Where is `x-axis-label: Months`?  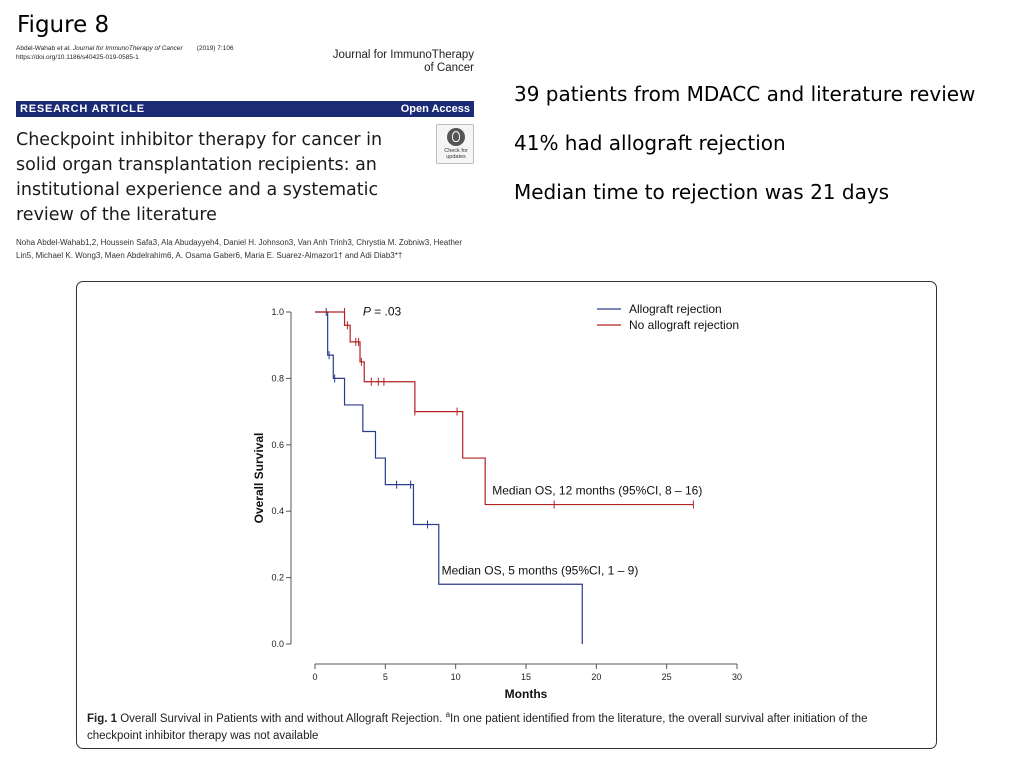 x-axis-label: Months is located at coordinates (526, 694).